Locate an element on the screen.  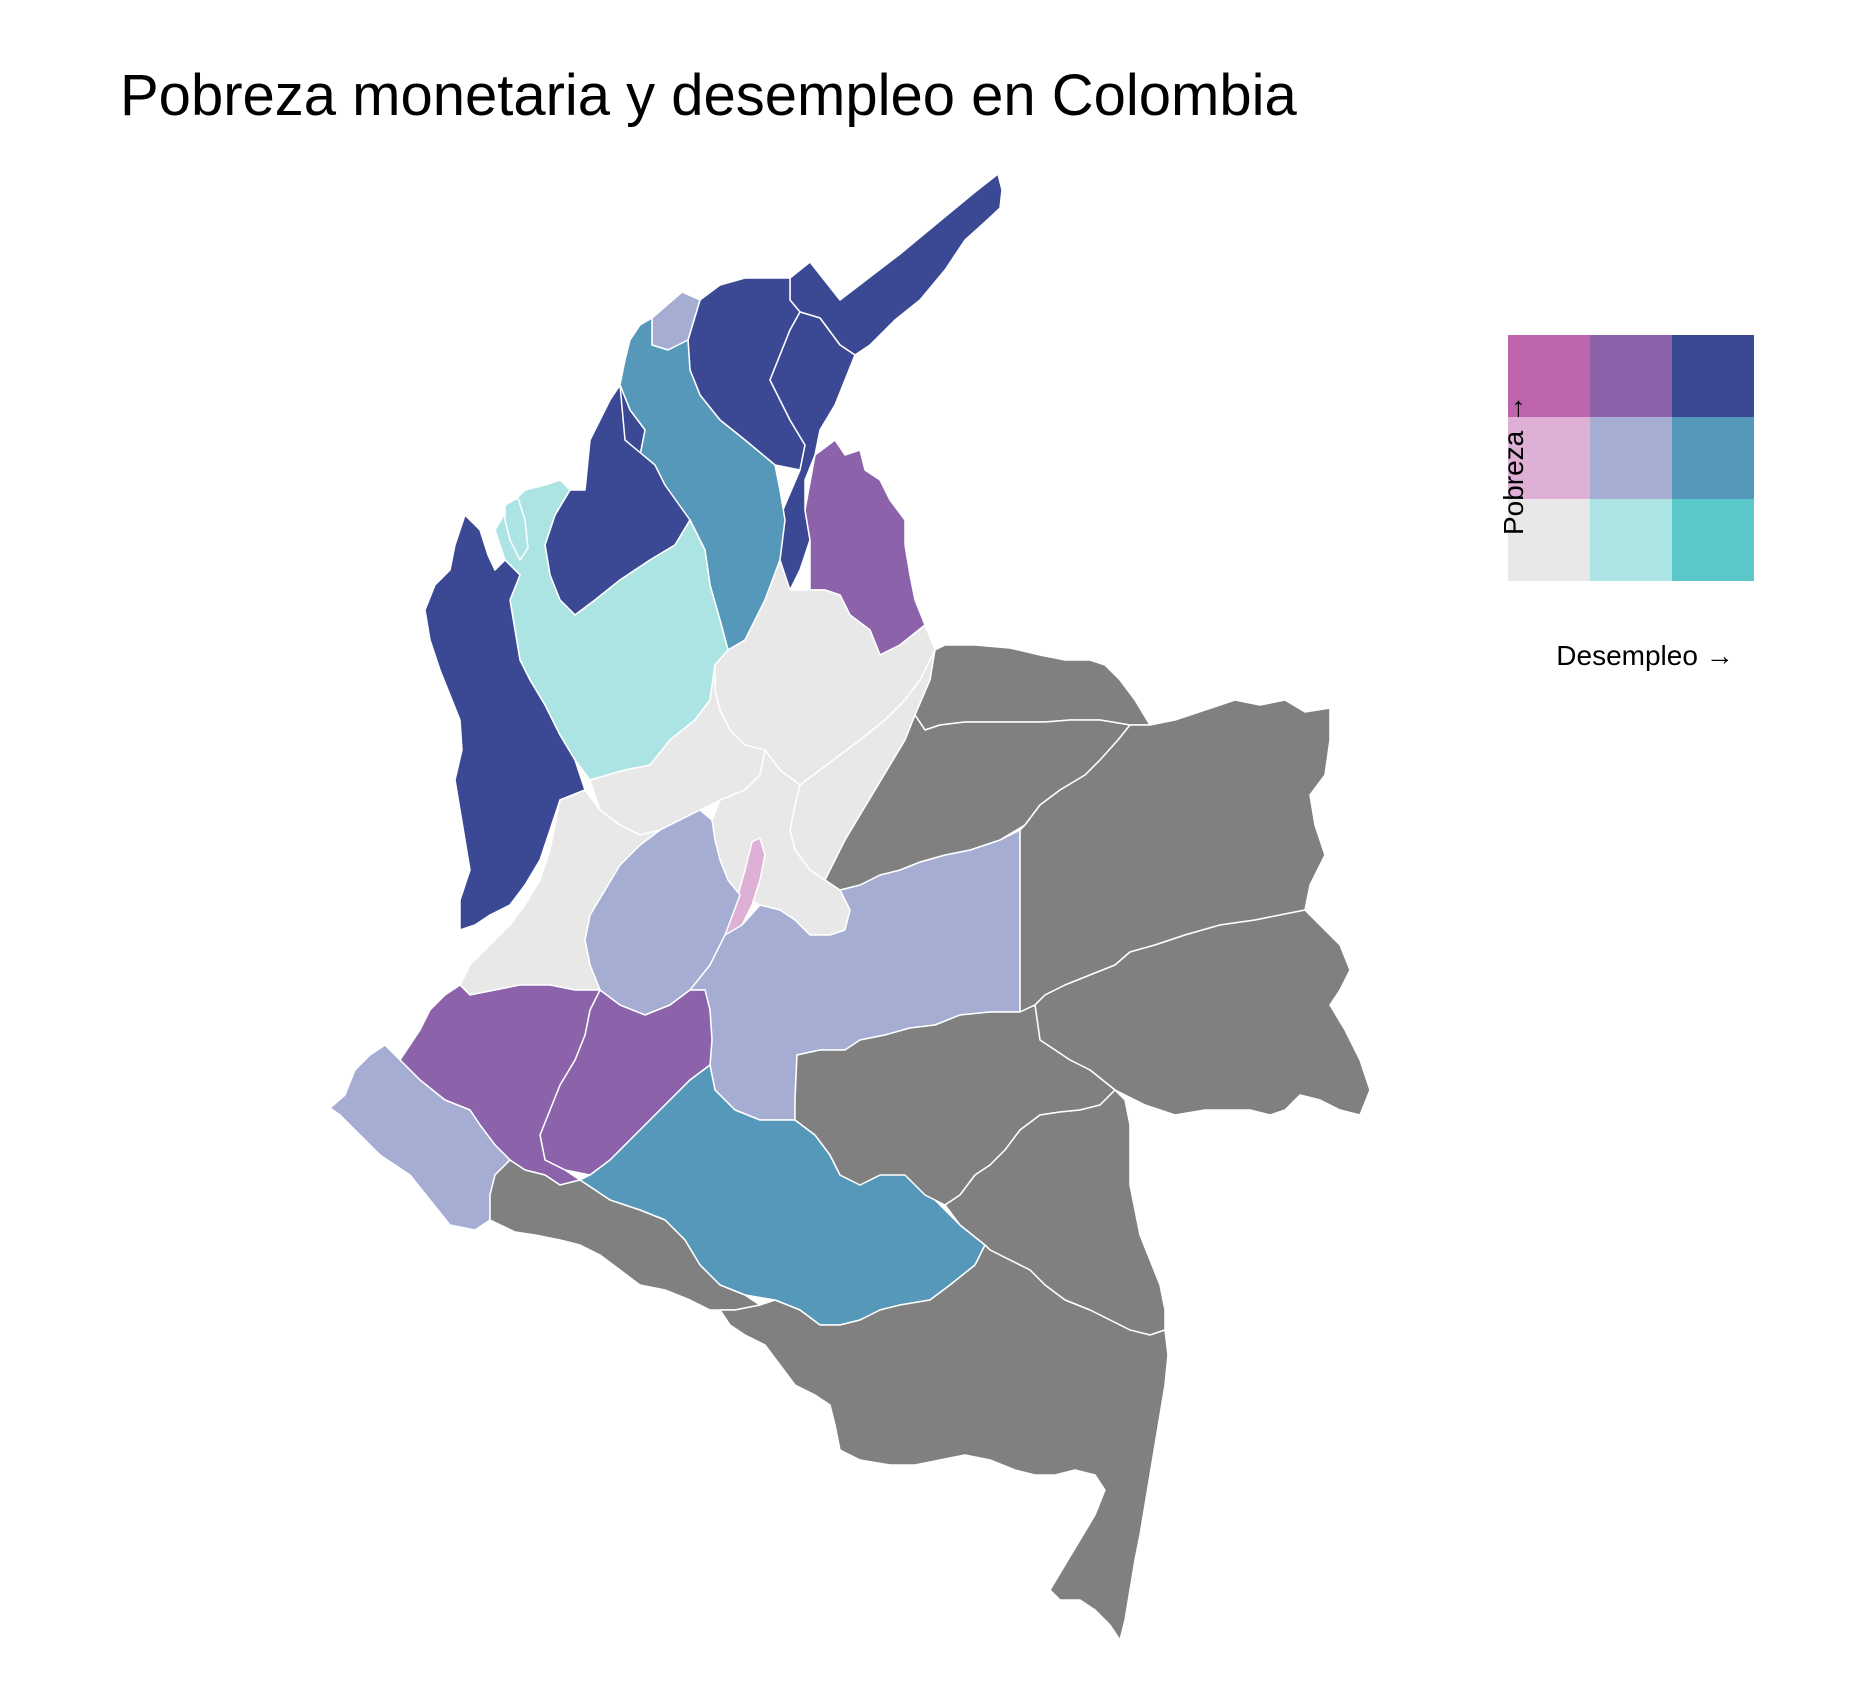
region-arauca is located at coordinates (1032, 687).